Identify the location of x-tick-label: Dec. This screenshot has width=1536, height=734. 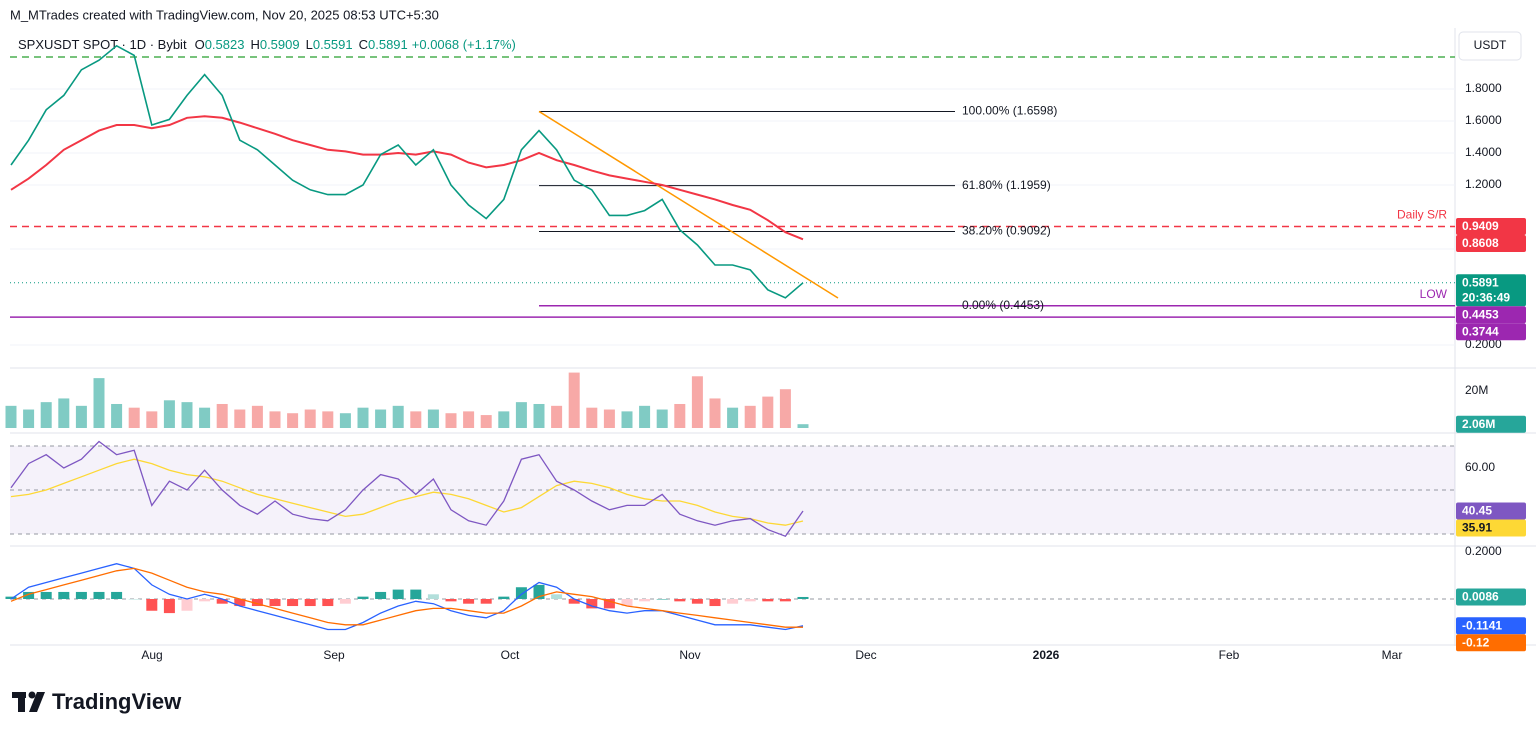
(865, 655).